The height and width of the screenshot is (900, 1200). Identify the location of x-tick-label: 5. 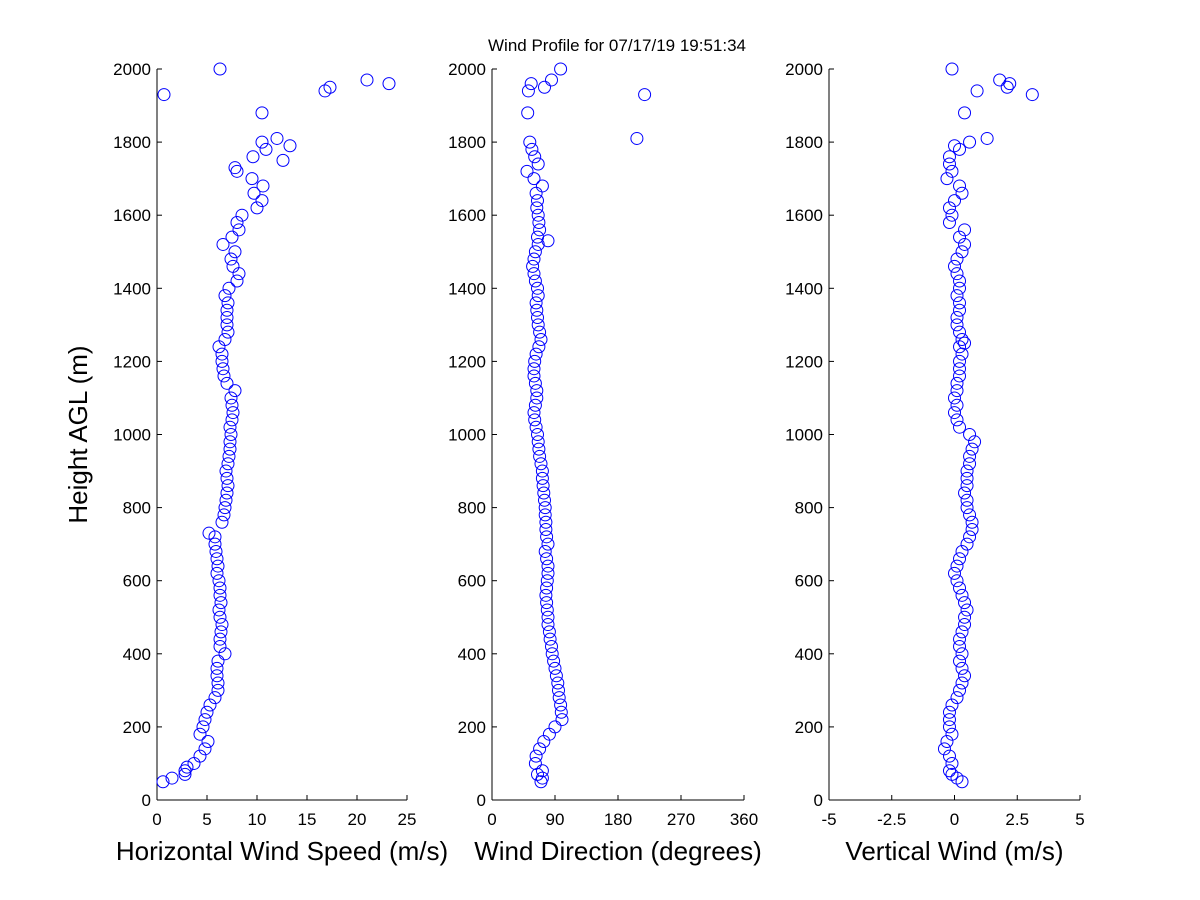
(206, 819).